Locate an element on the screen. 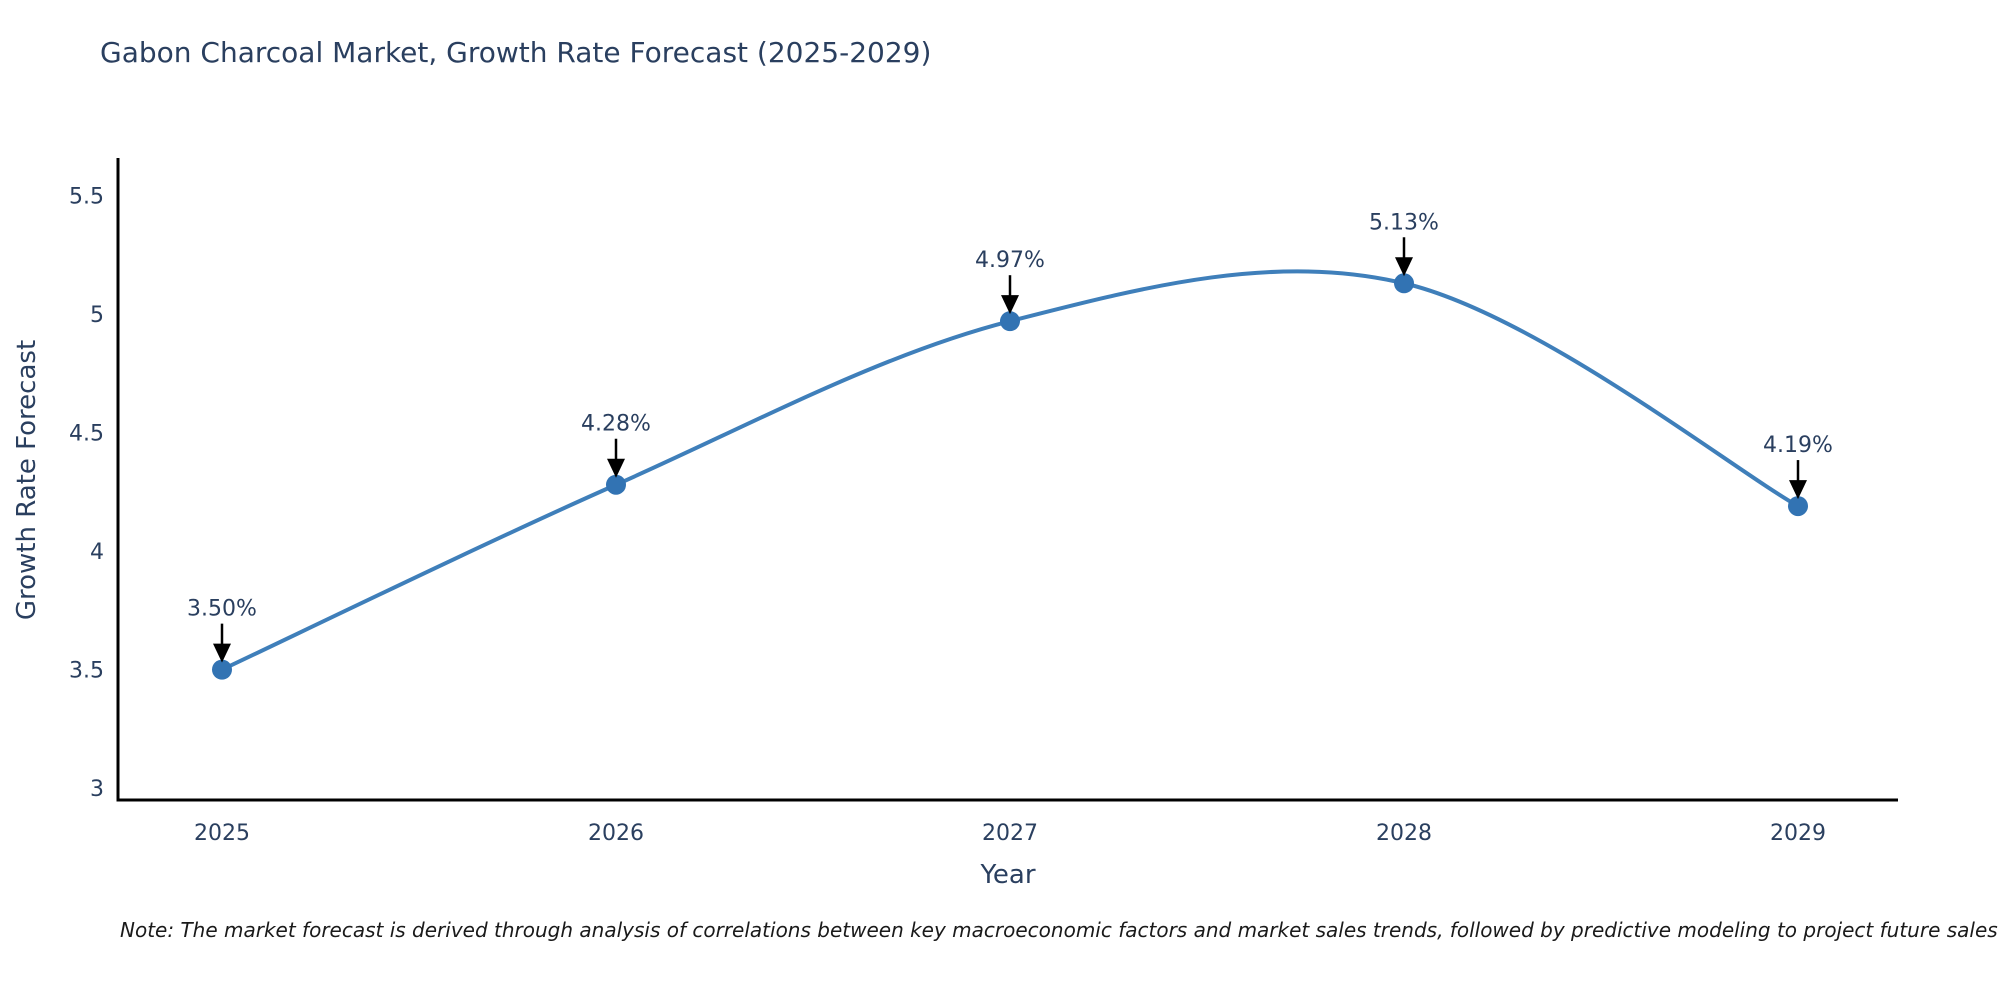 The width and height of the screenshot is (2000, 1000). data-point-2025 is located at coordinates (222, 669).